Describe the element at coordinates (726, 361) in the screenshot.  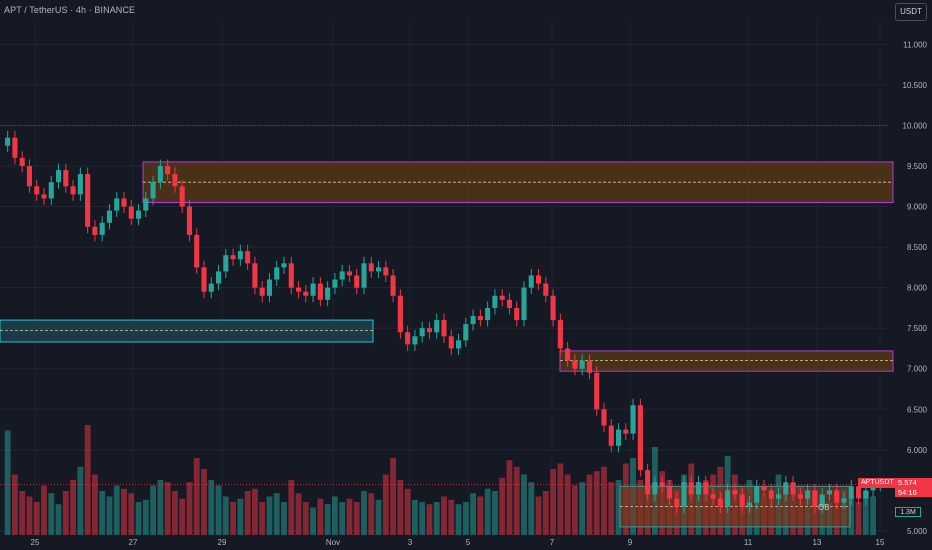
I see `supply-zone-lower` at that location.